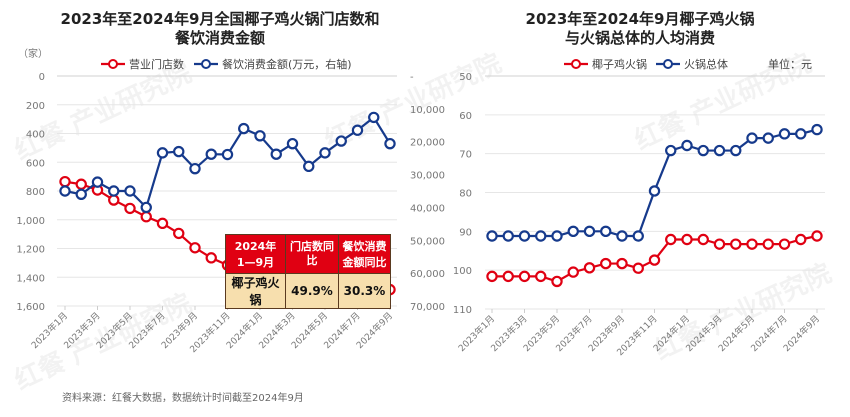 The height and width of the screenshot is (417, 850). Describe the element at coordinates (462, 310) in the screenshot. I see `y-tick-label: 110` at that location.